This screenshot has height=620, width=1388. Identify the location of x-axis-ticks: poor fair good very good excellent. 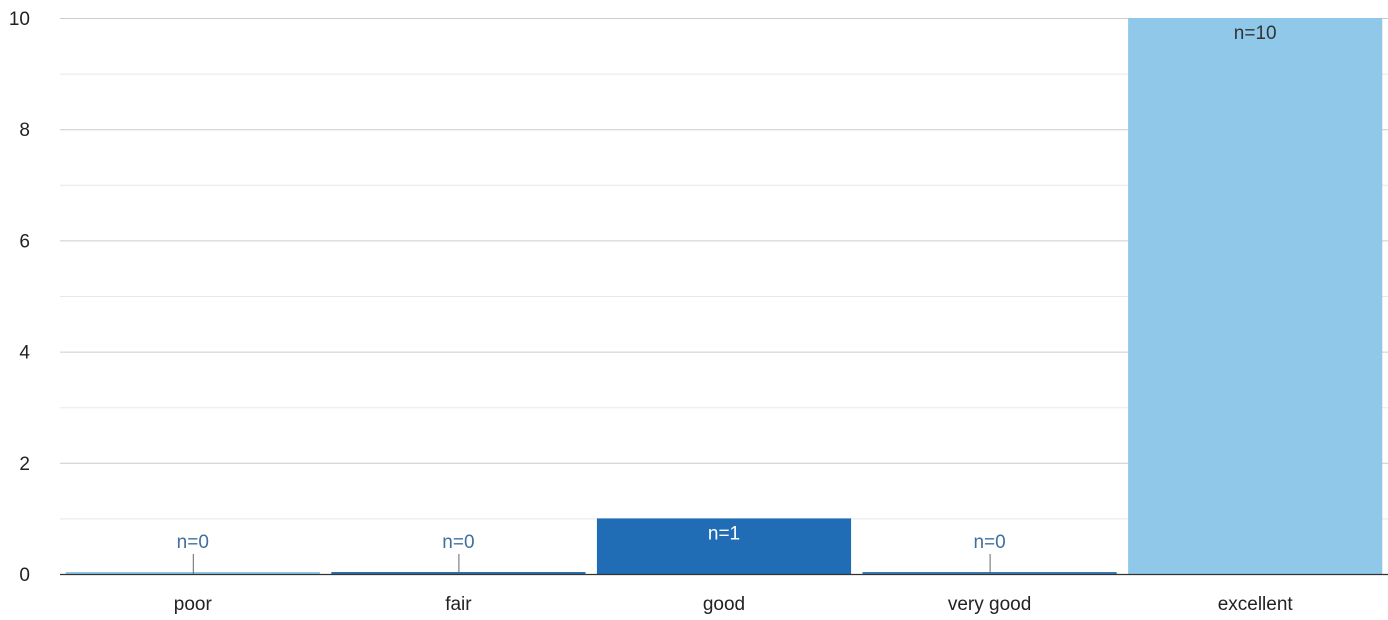
(734, 604).